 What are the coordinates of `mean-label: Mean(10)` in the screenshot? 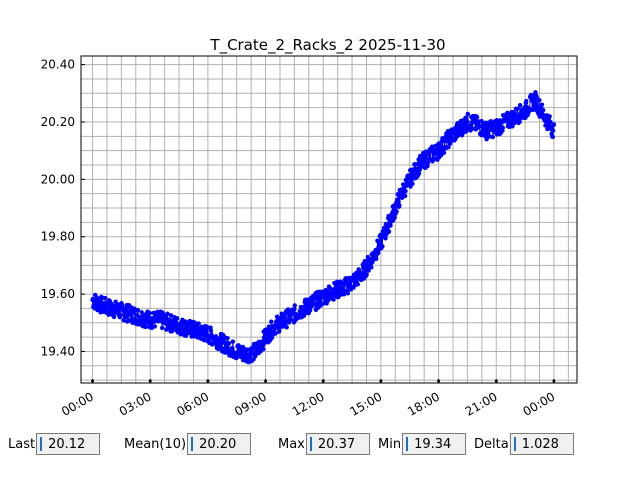 It's located at (155, 444).